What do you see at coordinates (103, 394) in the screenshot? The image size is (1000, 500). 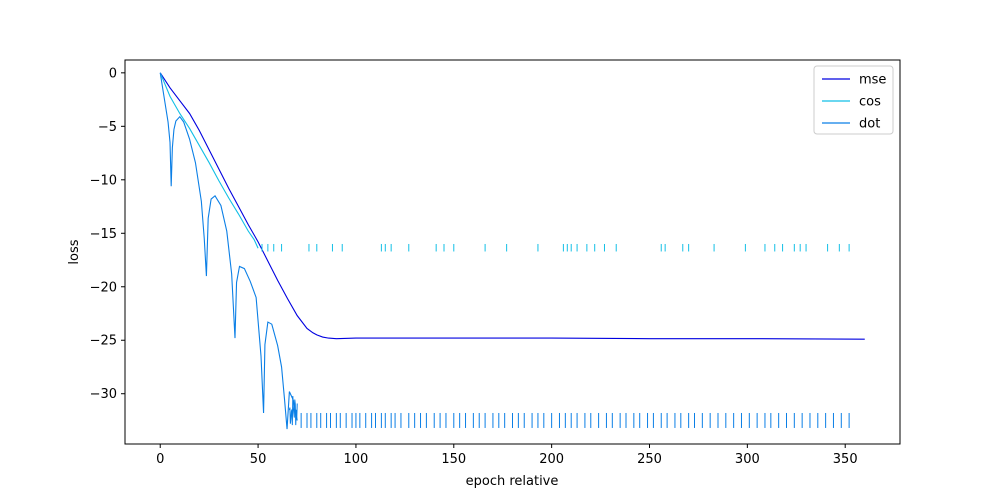 I see `y-tick-label: −30` at bounding box center [103, 394].